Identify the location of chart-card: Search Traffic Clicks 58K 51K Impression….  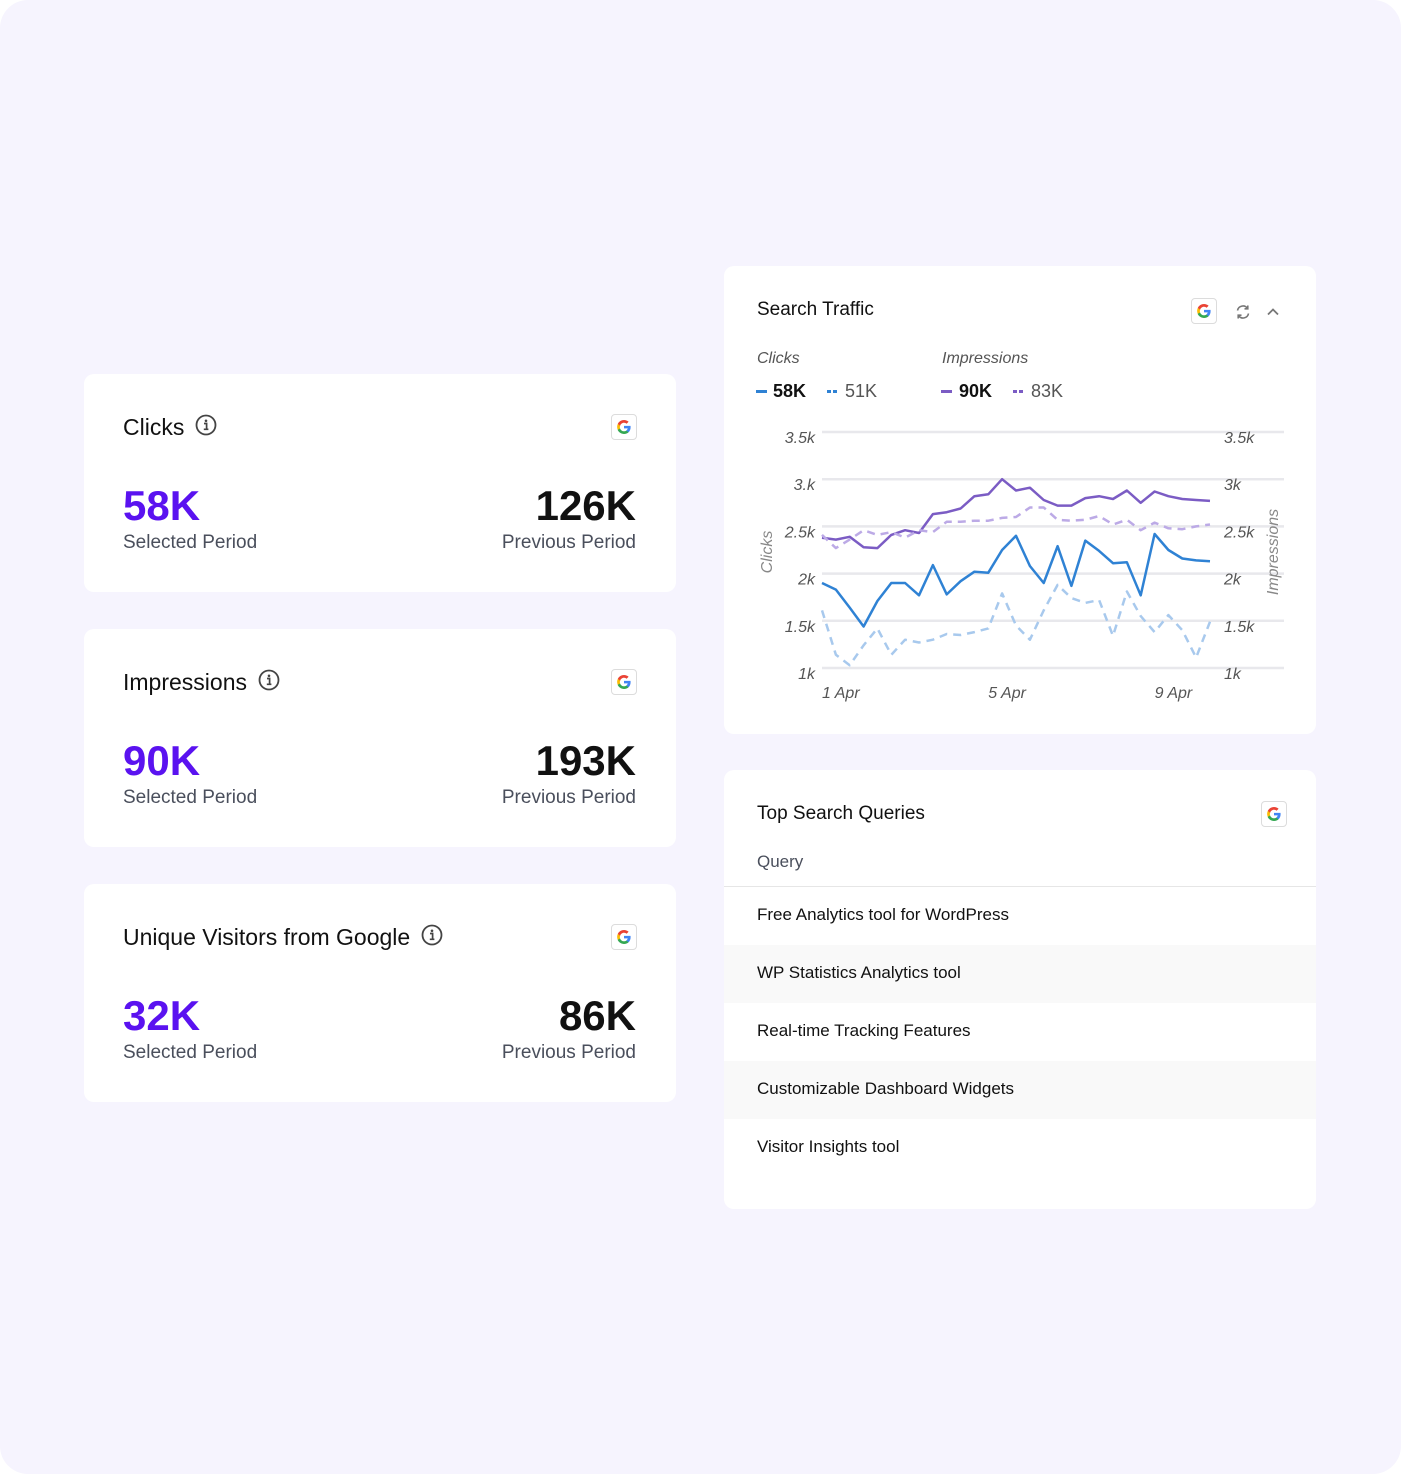
(1020, 500).